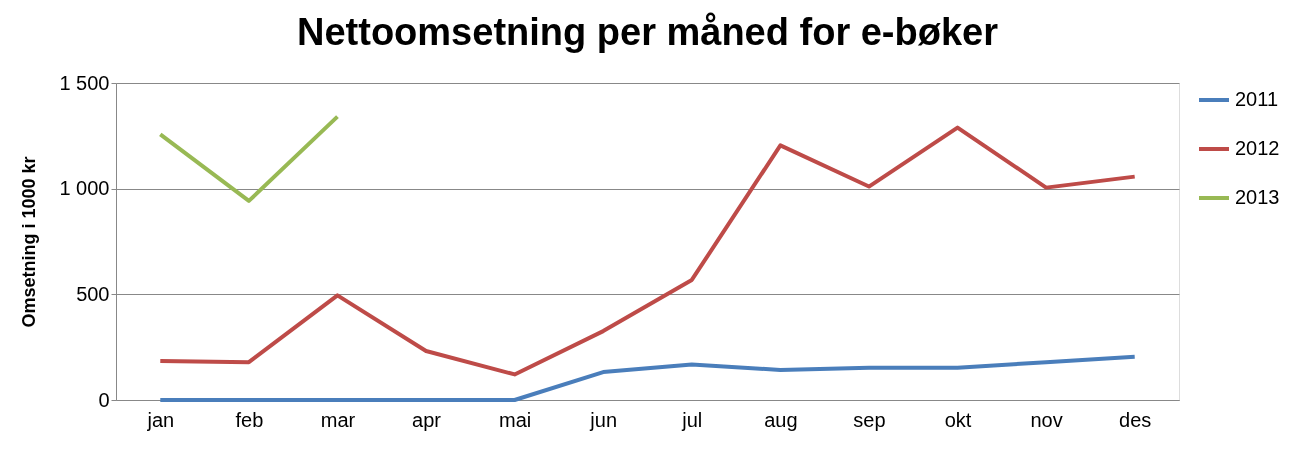 The image size is (1312, 468). I want to click on x-tick-label: aug, so click(781, 419).